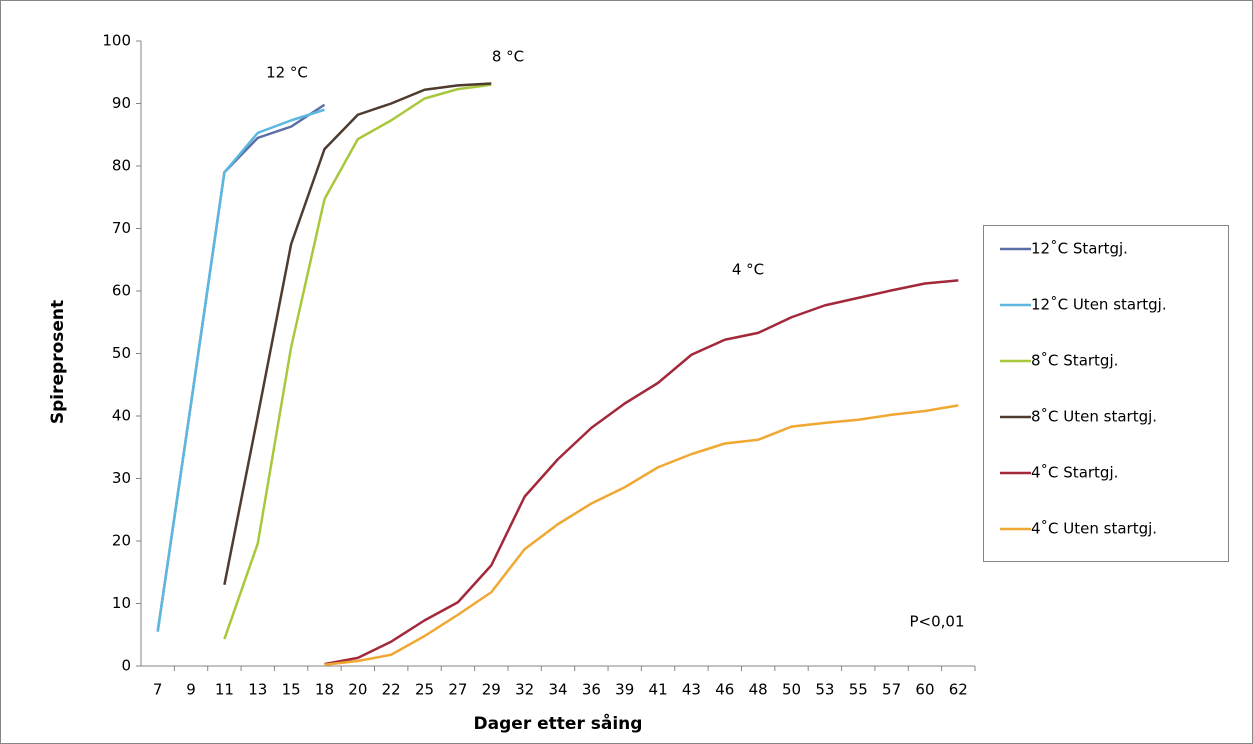 This screenshot has height=744, width=1253. I want to click on x-tick-label: 41, so click(658, 690).